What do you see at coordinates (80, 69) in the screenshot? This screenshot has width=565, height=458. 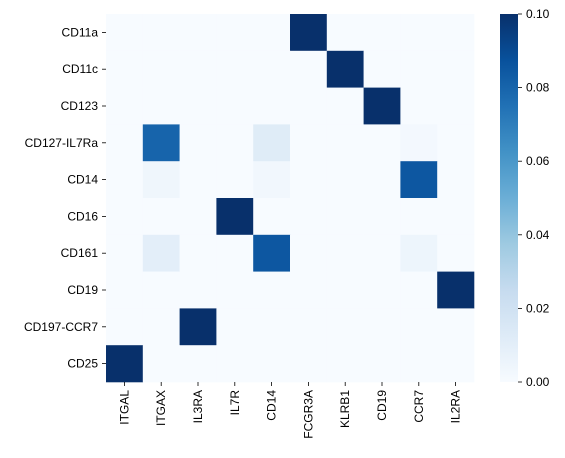 I see `row-label: CD11c` at bounding box center [80, 69].